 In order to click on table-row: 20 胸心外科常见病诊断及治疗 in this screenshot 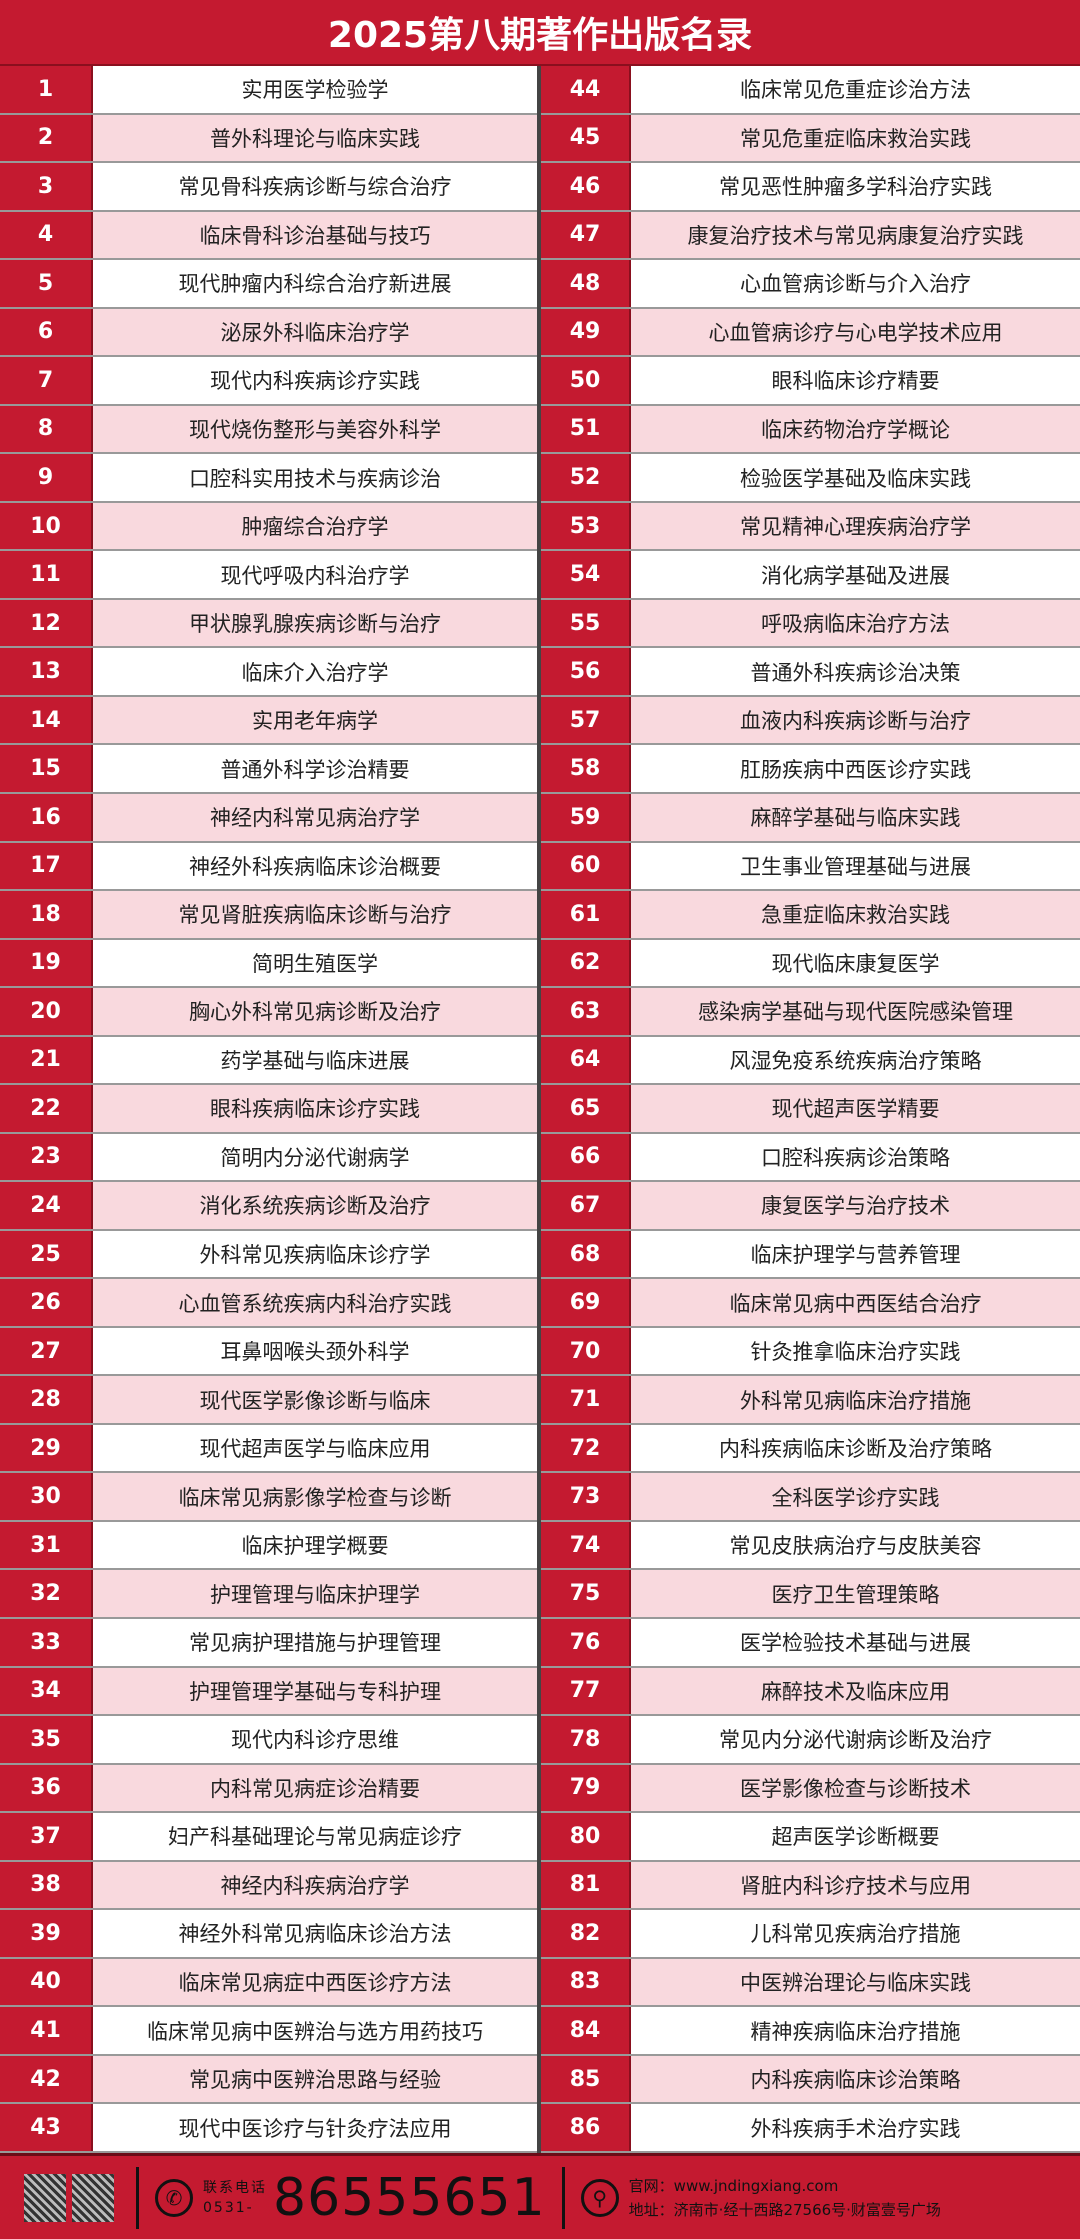, I will do `click(268, 1012)`.